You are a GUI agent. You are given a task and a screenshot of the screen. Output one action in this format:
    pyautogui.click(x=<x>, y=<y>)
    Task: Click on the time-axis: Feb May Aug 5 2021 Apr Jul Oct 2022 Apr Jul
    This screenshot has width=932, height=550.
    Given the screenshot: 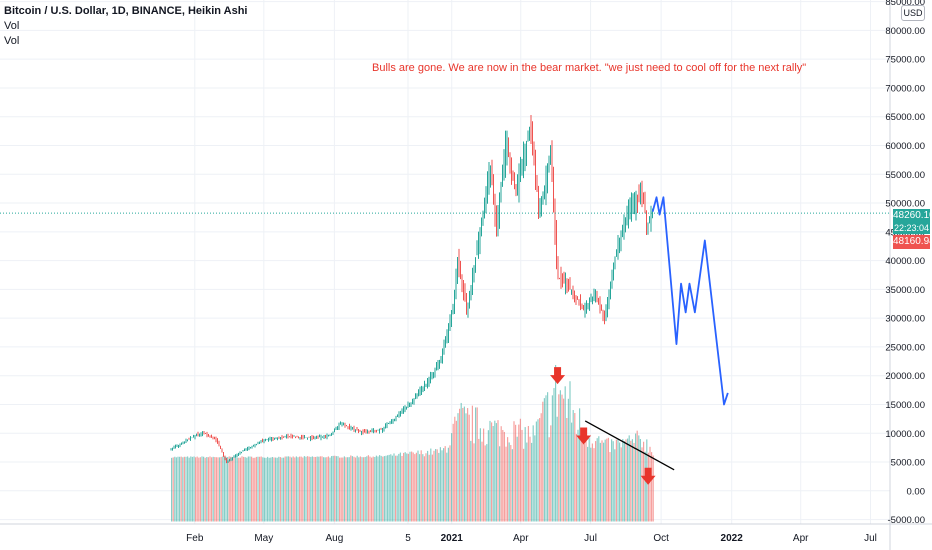 What is the action you would take?
    pyautogui.click(x=466, y=533)
    